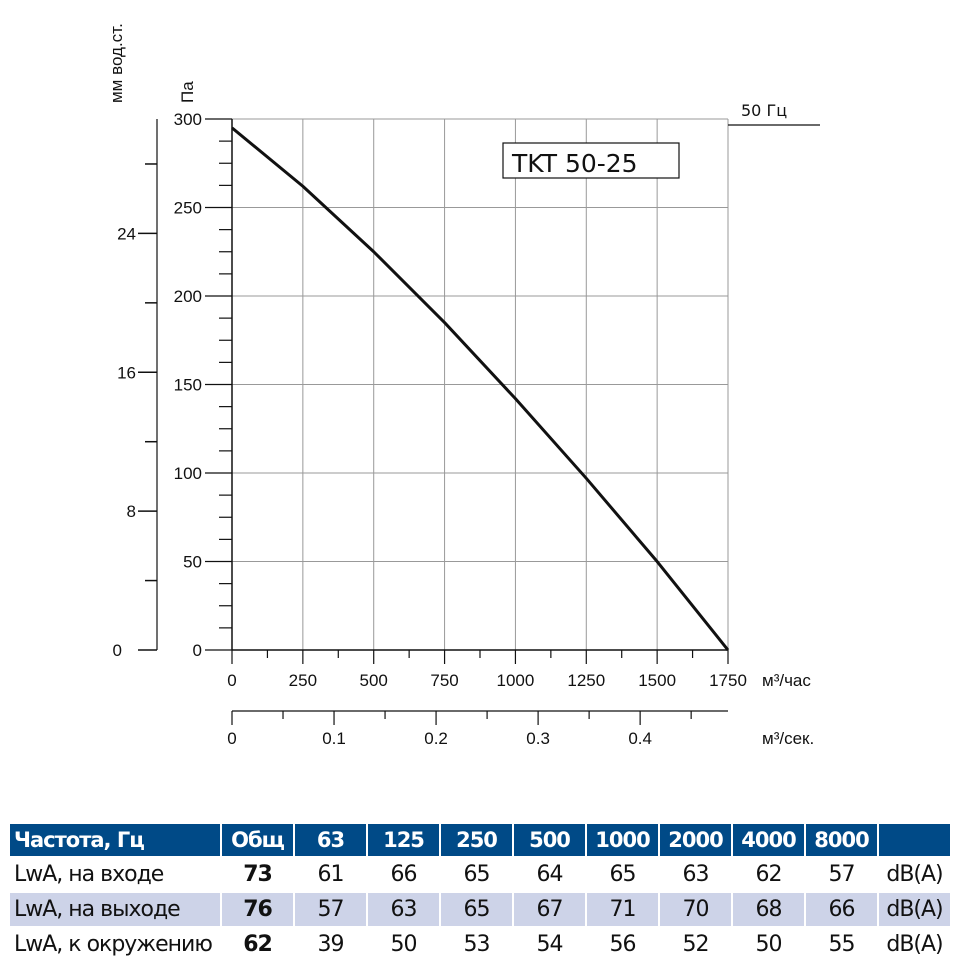 The width and height of the screenshot is (980, 980). What do you see at coordinates (115, 909) in the screenshot?
I see `row-label: LwA, на выходе` at bounding box center [115, 909].